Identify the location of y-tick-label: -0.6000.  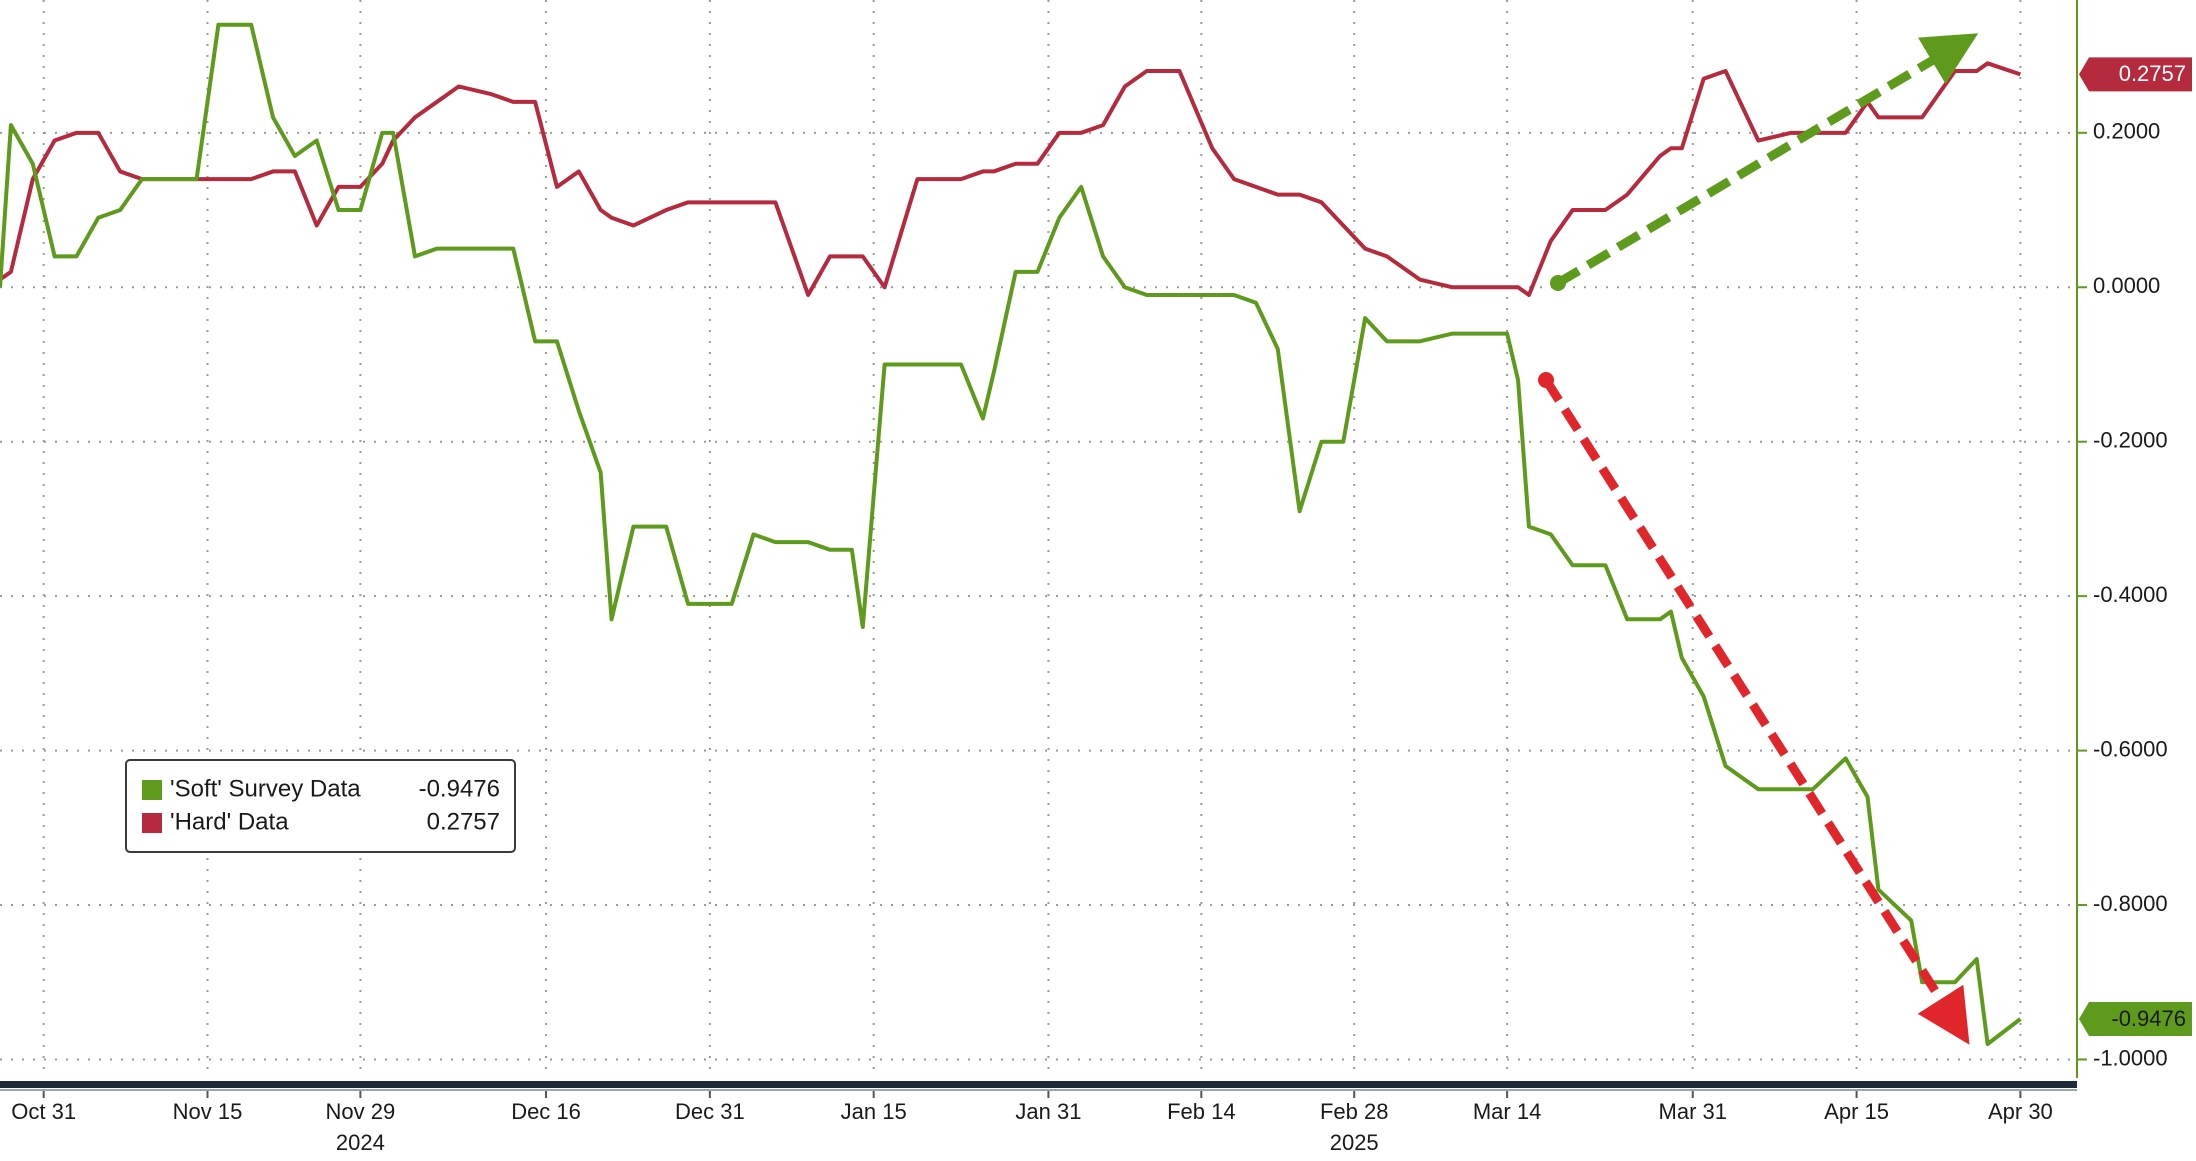
(2130, 748).